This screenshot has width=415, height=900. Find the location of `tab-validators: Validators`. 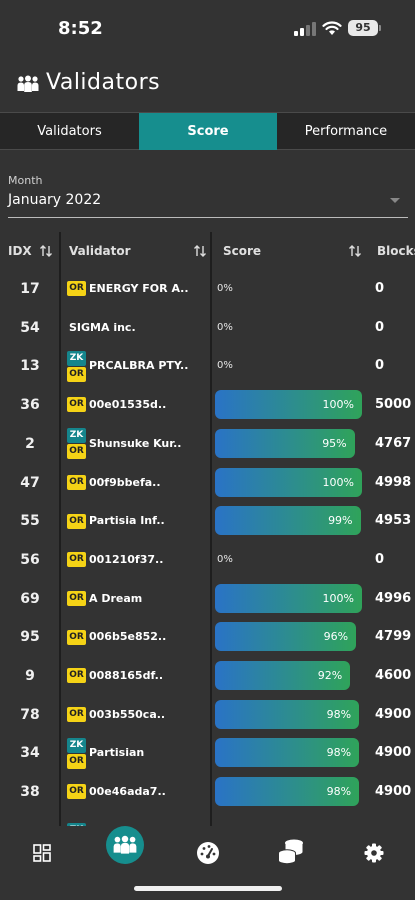

tab-validators: Validators is located at coordinates (69, 131).